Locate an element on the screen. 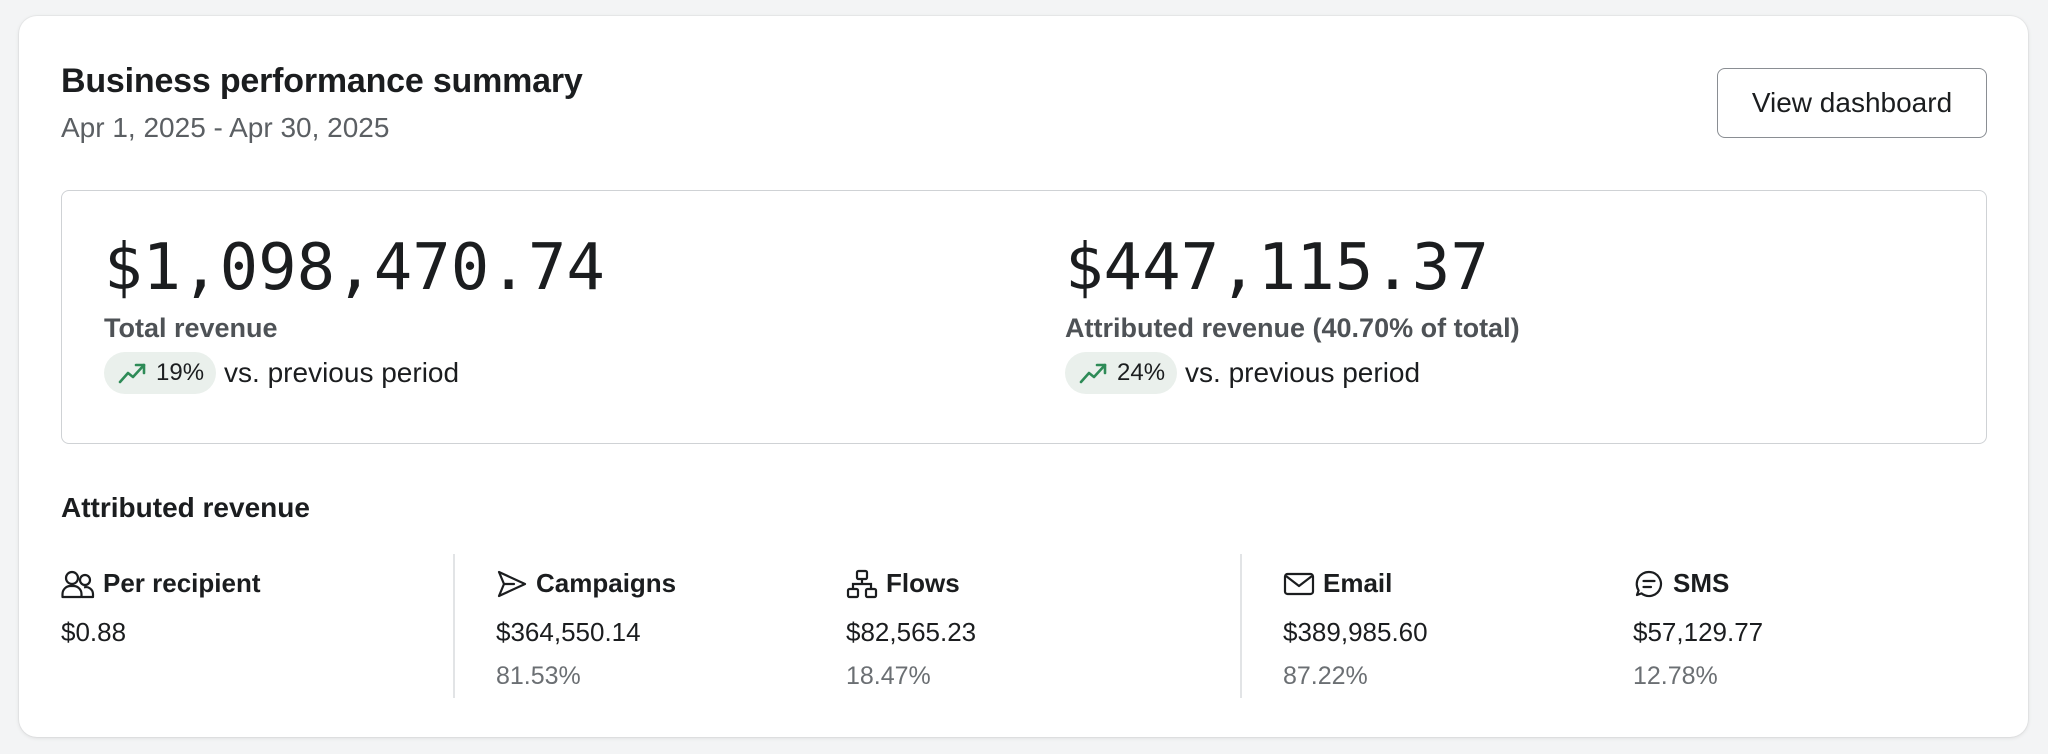 This screenshot has width=2048, height=754. sms-icon is located at coordinates (1649, 583).